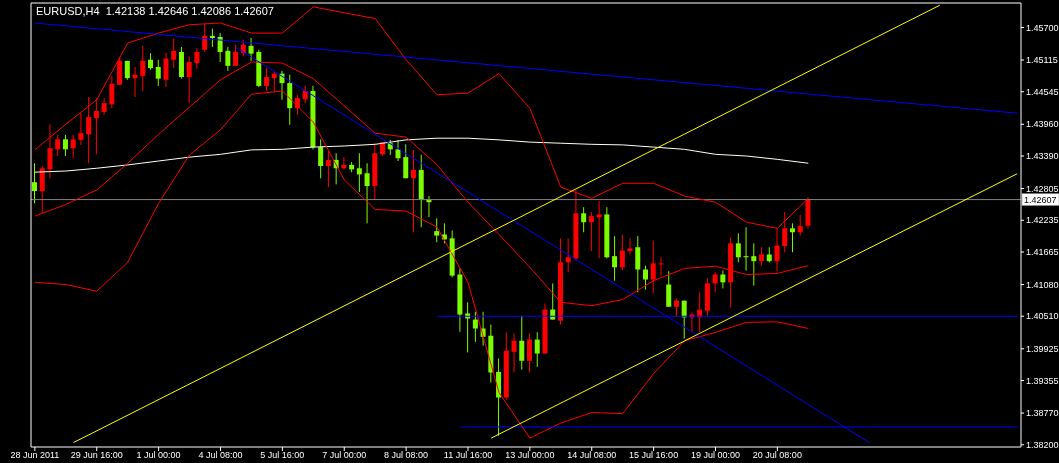 The width and height of the screenshot is (1059, 463). Describe the element at coordinates (96, 455) in the screenshot. I see `x-tick-label: 29 Jun 16:00` at that location.